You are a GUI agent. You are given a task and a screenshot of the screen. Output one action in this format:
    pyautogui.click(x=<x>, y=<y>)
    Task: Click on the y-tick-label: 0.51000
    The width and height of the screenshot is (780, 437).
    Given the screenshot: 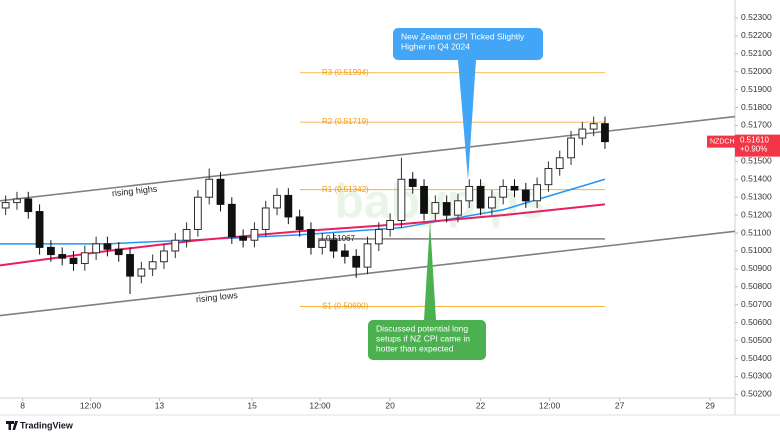 What is the action you would take?
    pyautogui.click(x=756, y=250)
    